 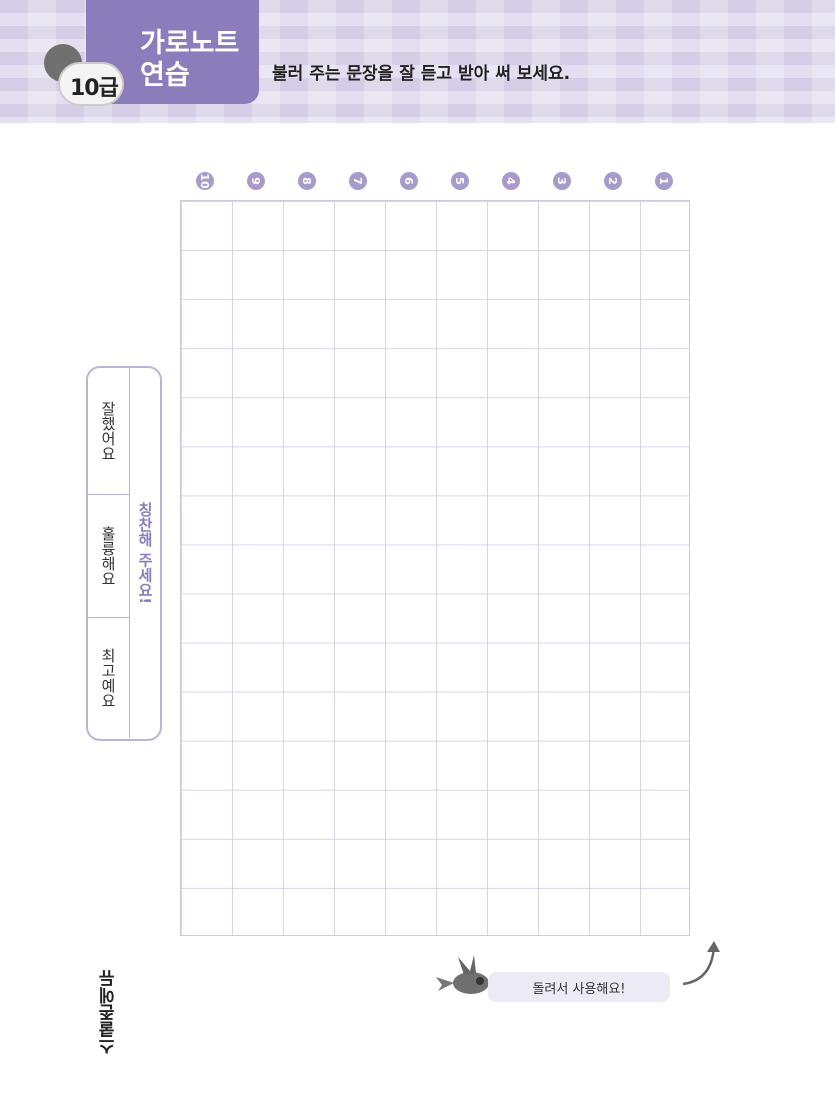 What do you see at coordinates (165, 75) in the screenshot?
I see `title-line2: 연습` at bounding box center [165, 75].